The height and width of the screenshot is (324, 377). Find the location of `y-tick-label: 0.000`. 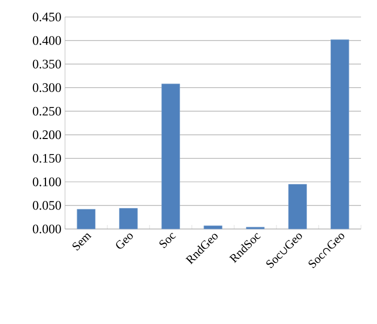

y-tick-label: 0.000 is located at coordinates (46, 229).